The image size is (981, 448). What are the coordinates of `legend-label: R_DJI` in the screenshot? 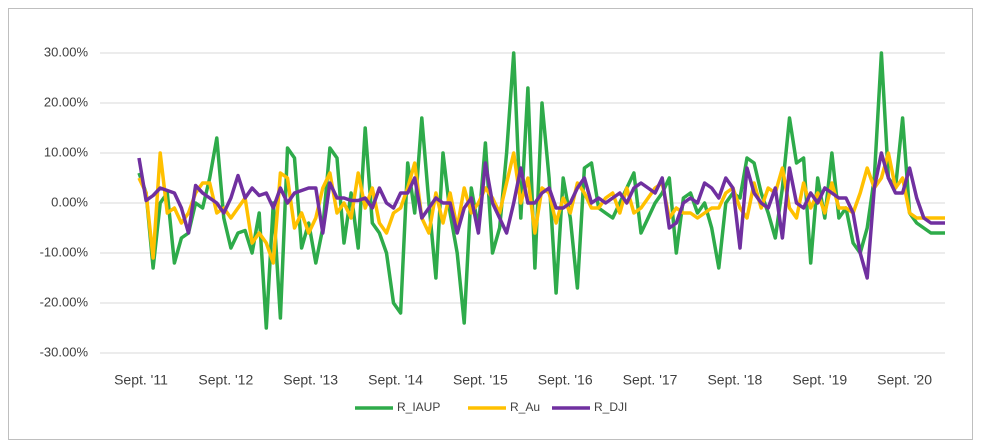 It's located at (610, 407).